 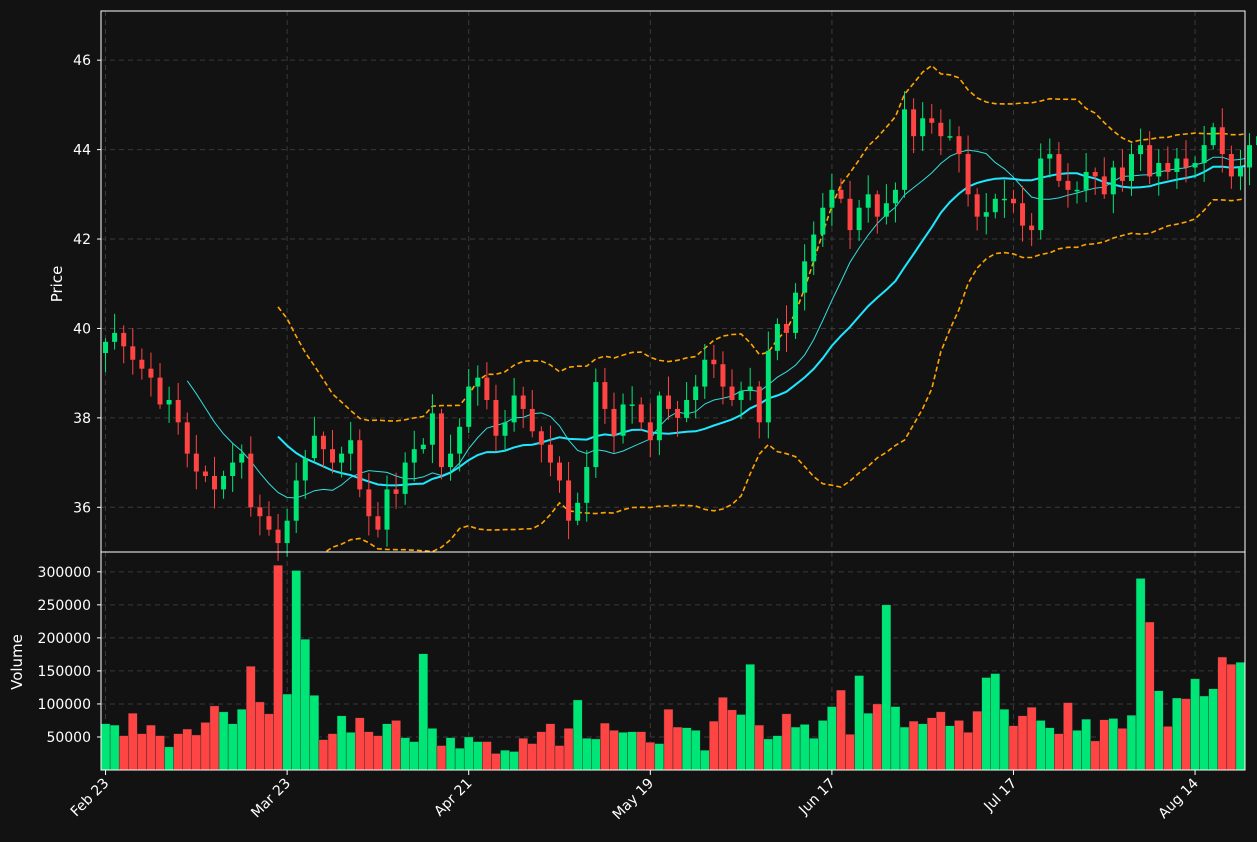 I want to click on volume-tick-label: 250000, so click(x=64, y=606).